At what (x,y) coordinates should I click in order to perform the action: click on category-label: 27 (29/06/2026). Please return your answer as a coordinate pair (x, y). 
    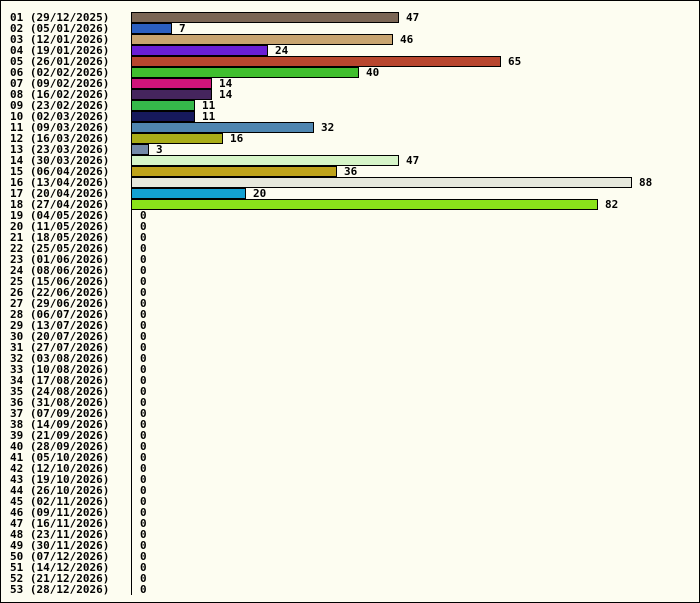
    Looking at the image, I should click on (59, 303).